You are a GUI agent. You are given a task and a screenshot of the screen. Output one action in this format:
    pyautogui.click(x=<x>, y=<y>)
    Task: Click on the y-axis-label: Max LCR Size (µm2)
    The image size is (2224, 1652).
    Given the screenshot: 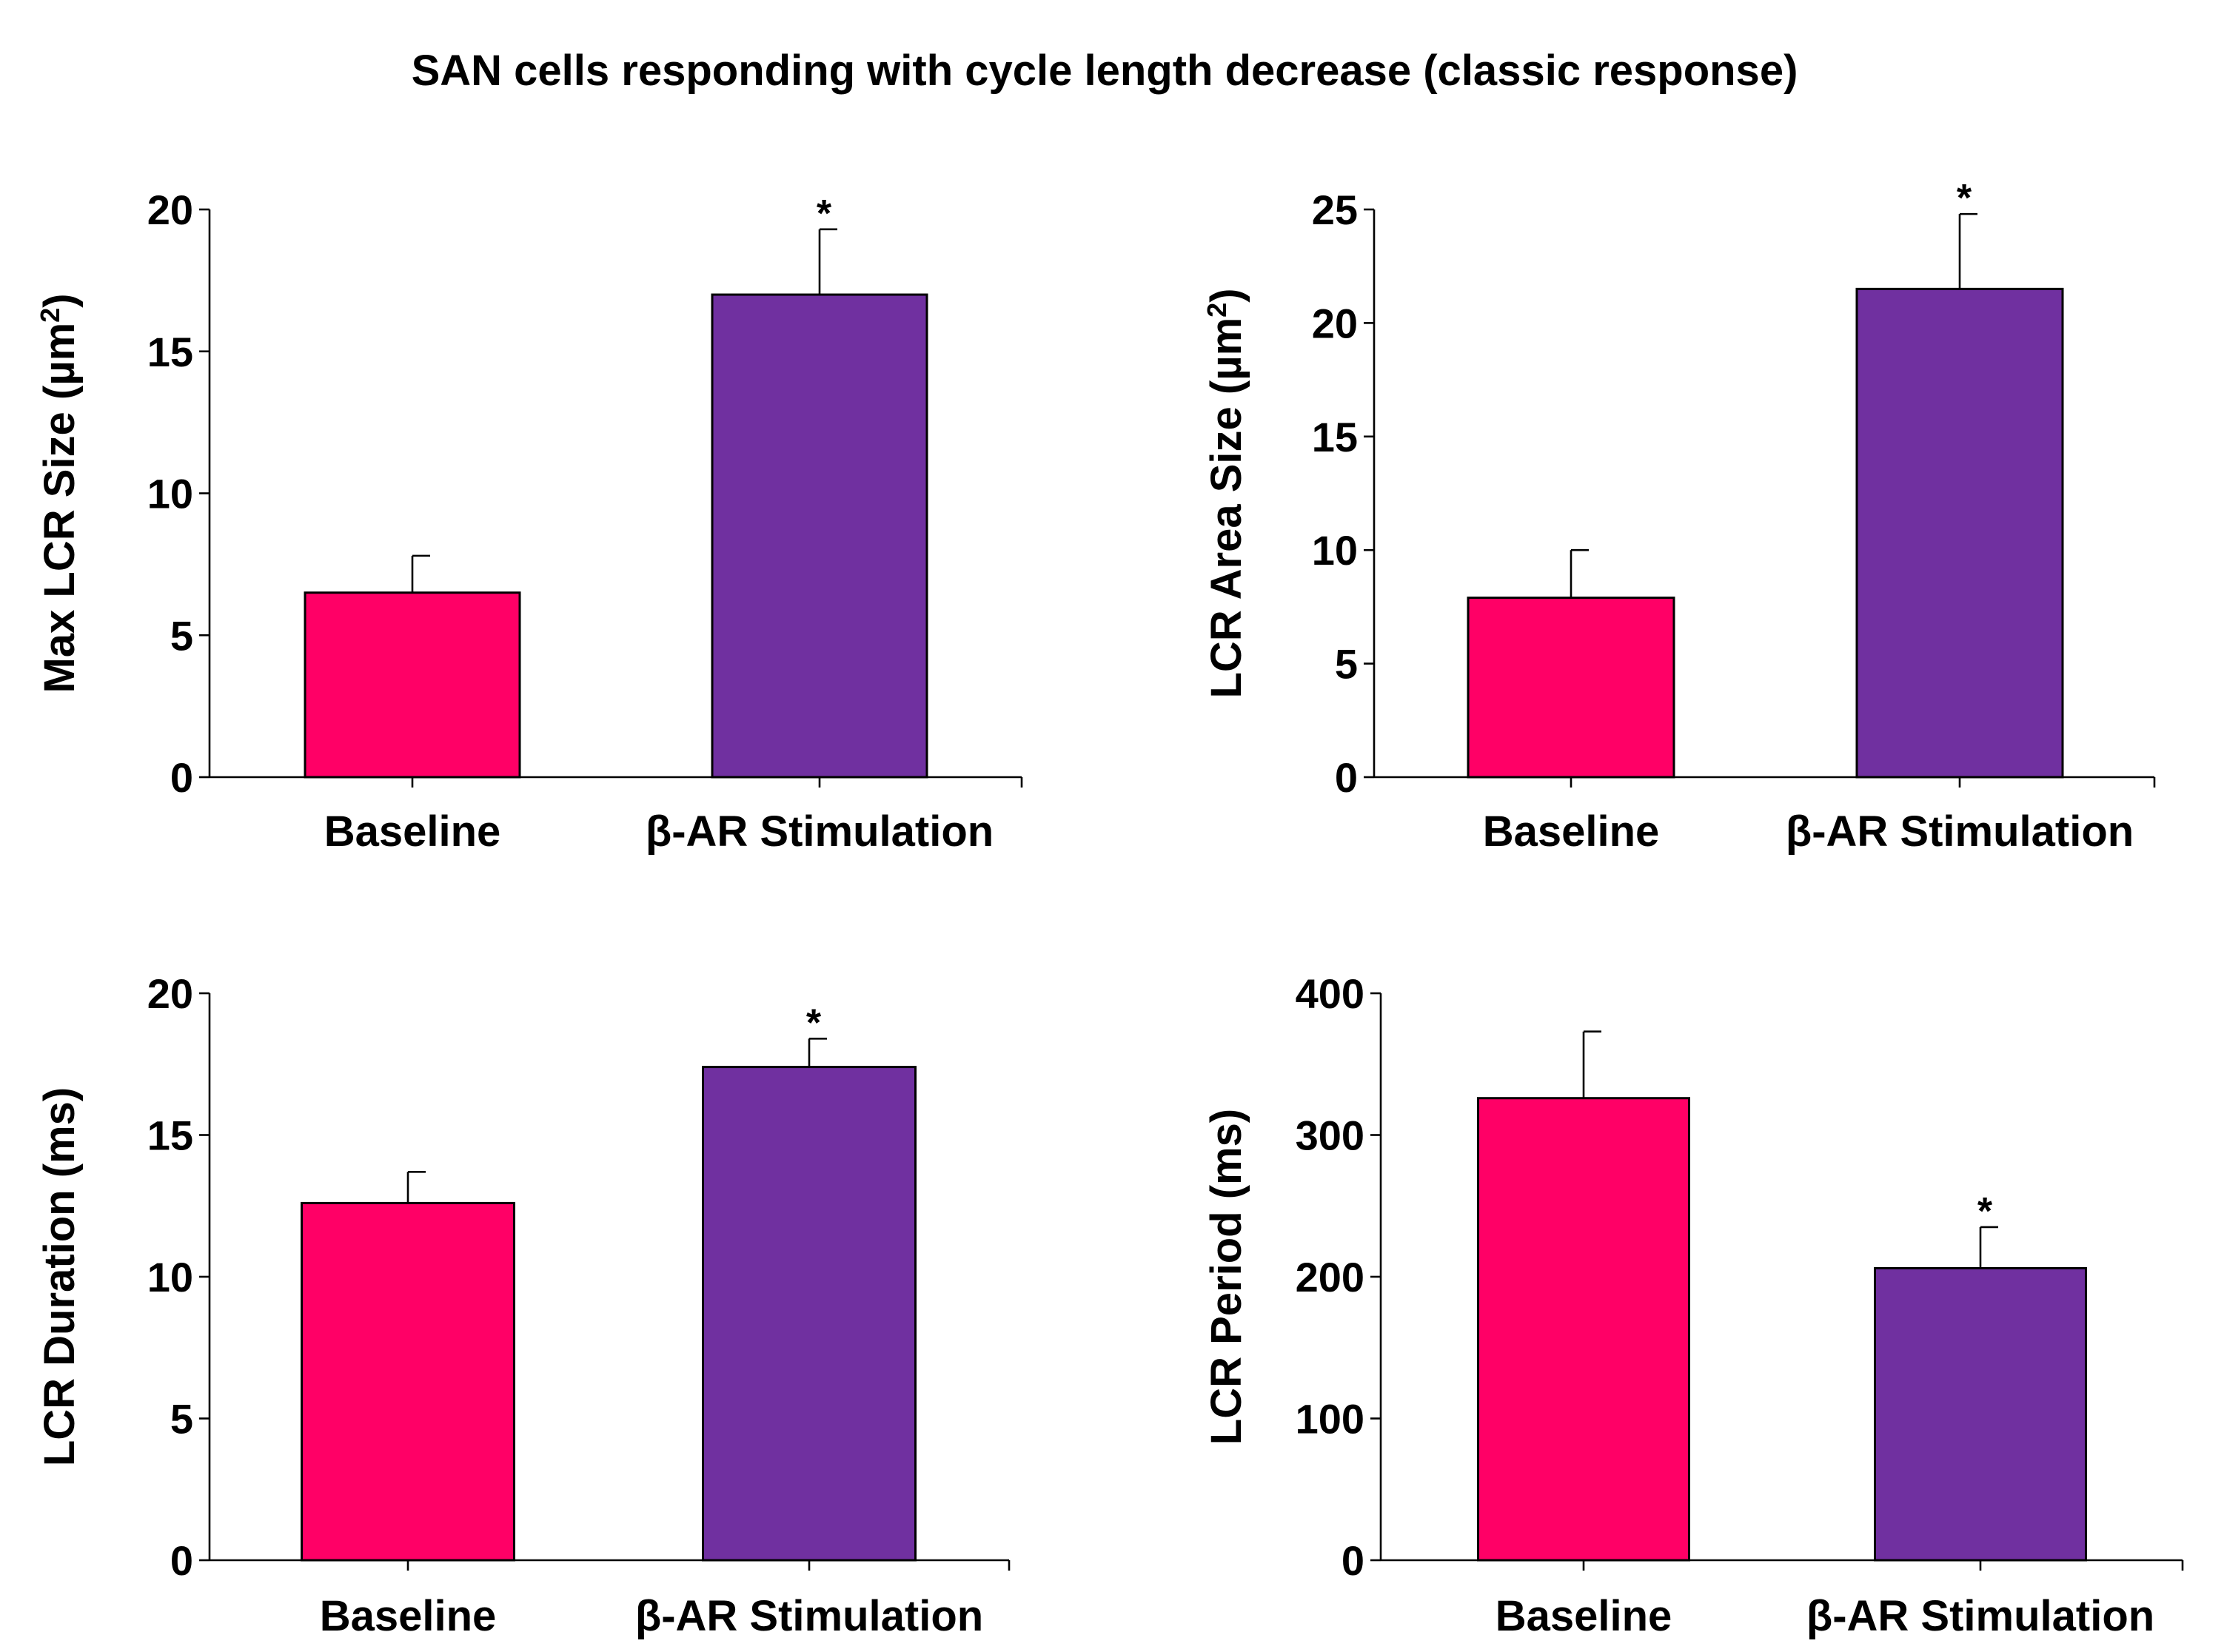 What is the action you would take?
    pyautogui.click(x=59, y=493)
    